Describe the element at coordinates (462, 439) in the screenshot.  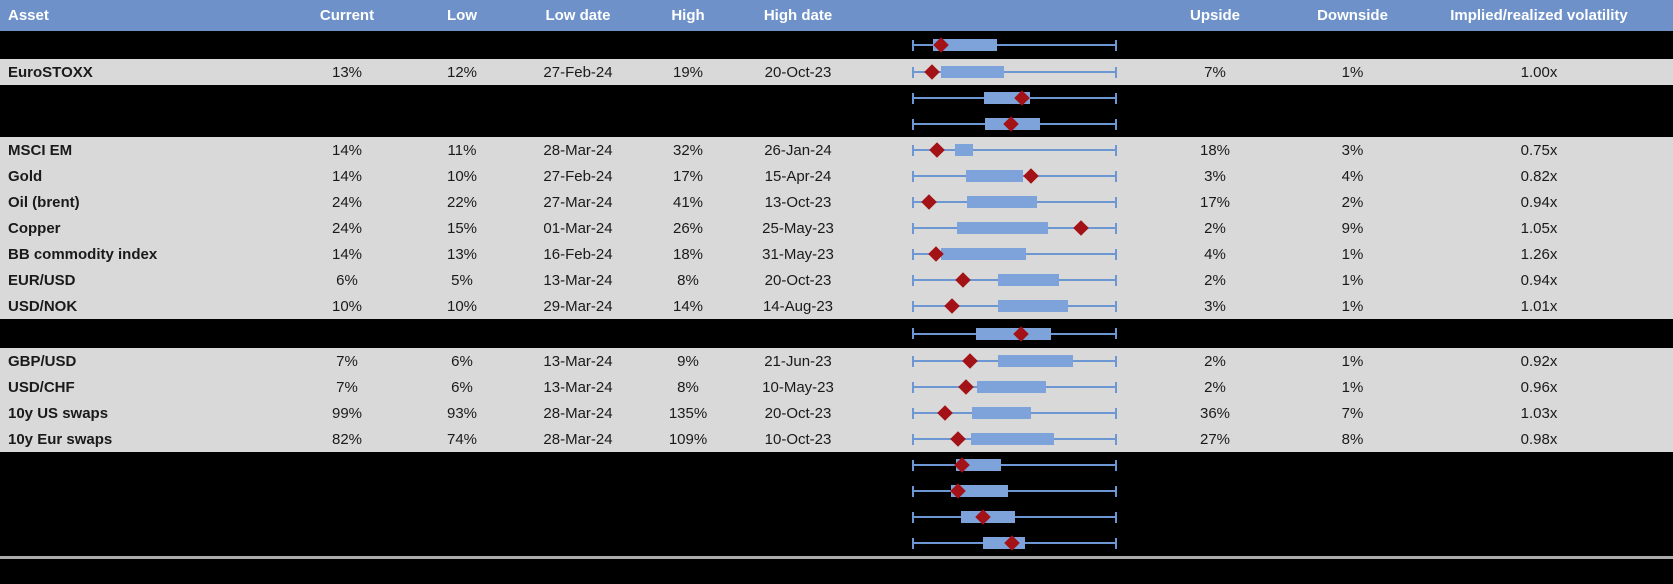
I see `low-cell: 74%` at that location.